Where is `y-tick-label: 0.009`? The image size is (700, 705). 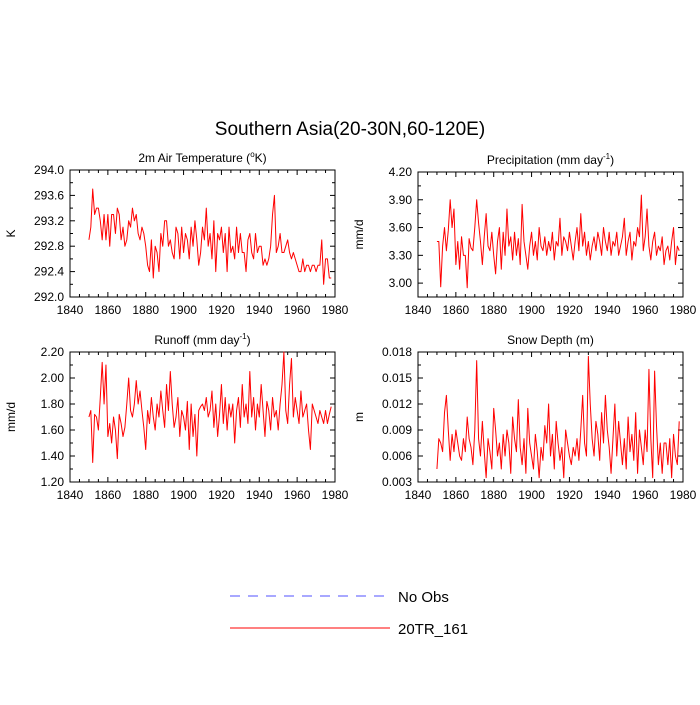
y-tick-label: 0.009 is located at coordinates (397, 430).